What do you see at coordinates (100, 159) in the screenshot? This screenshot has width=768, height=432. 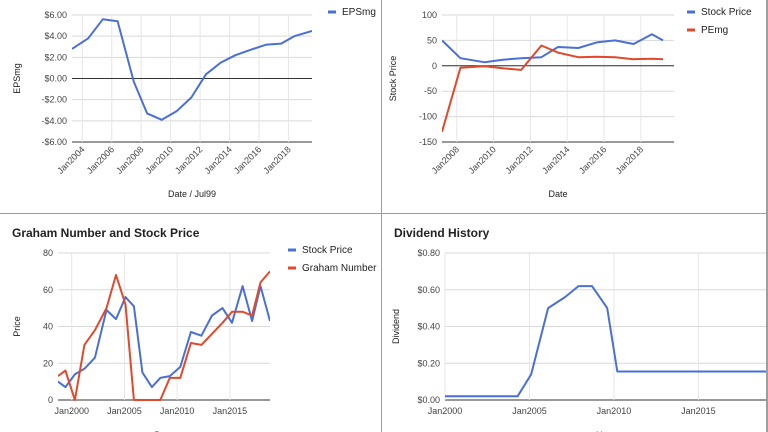 I see `x-tick-label: Jan2006` at bounding box center [100, 159].